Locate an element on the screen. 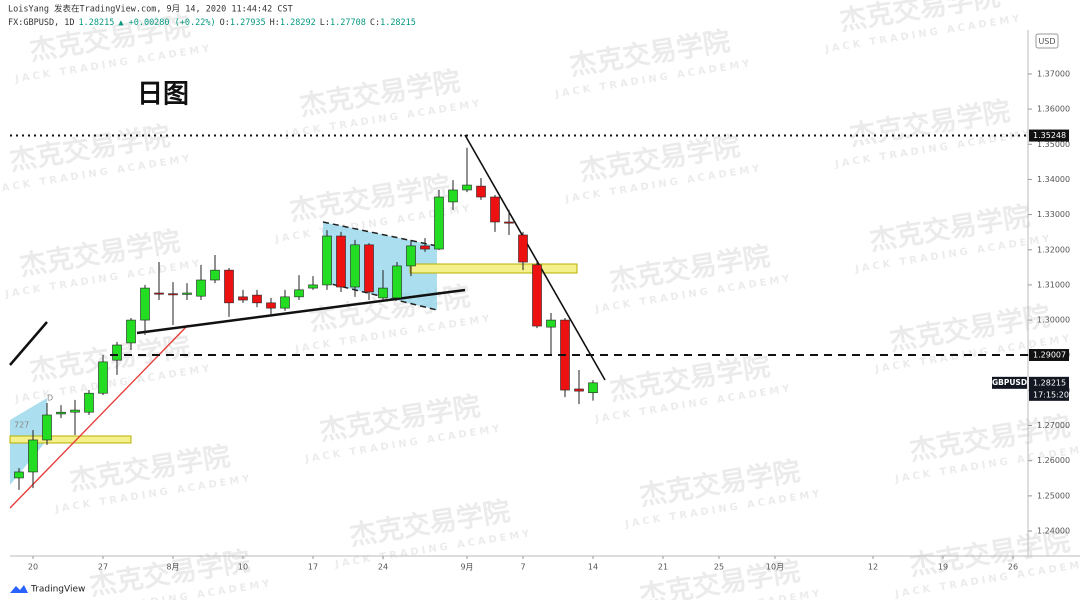 Image resolution: width=1080 pixels, height=600 pixels. ohlc-value: 1.27708 is located at coordinates (348, 23).